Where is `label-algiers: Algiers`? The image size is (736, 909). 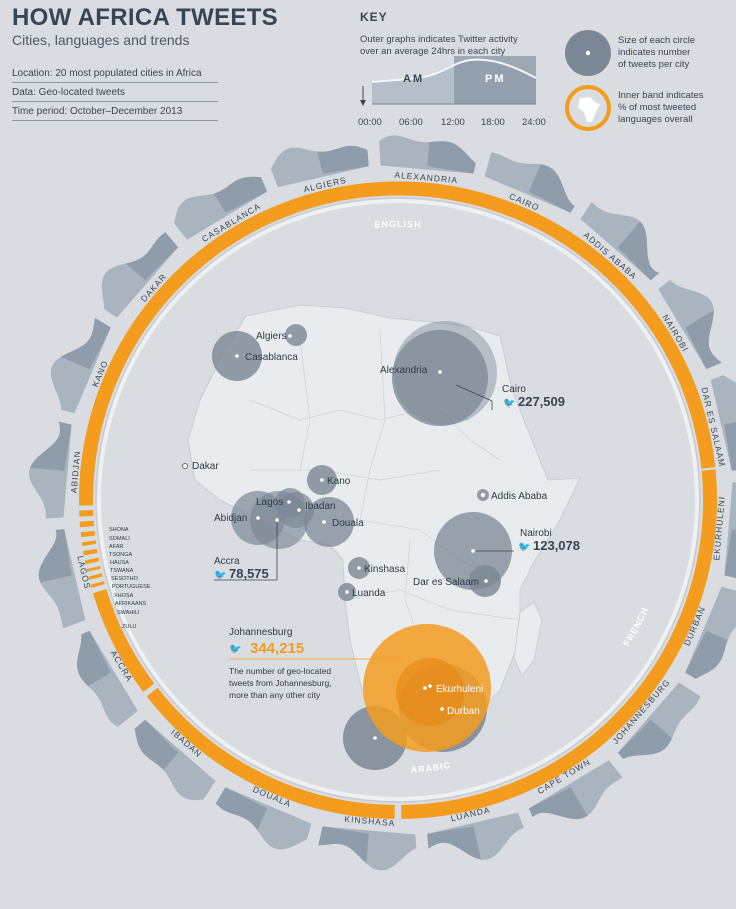 label-algiers: Algiers is located at coordinates (271, 336).